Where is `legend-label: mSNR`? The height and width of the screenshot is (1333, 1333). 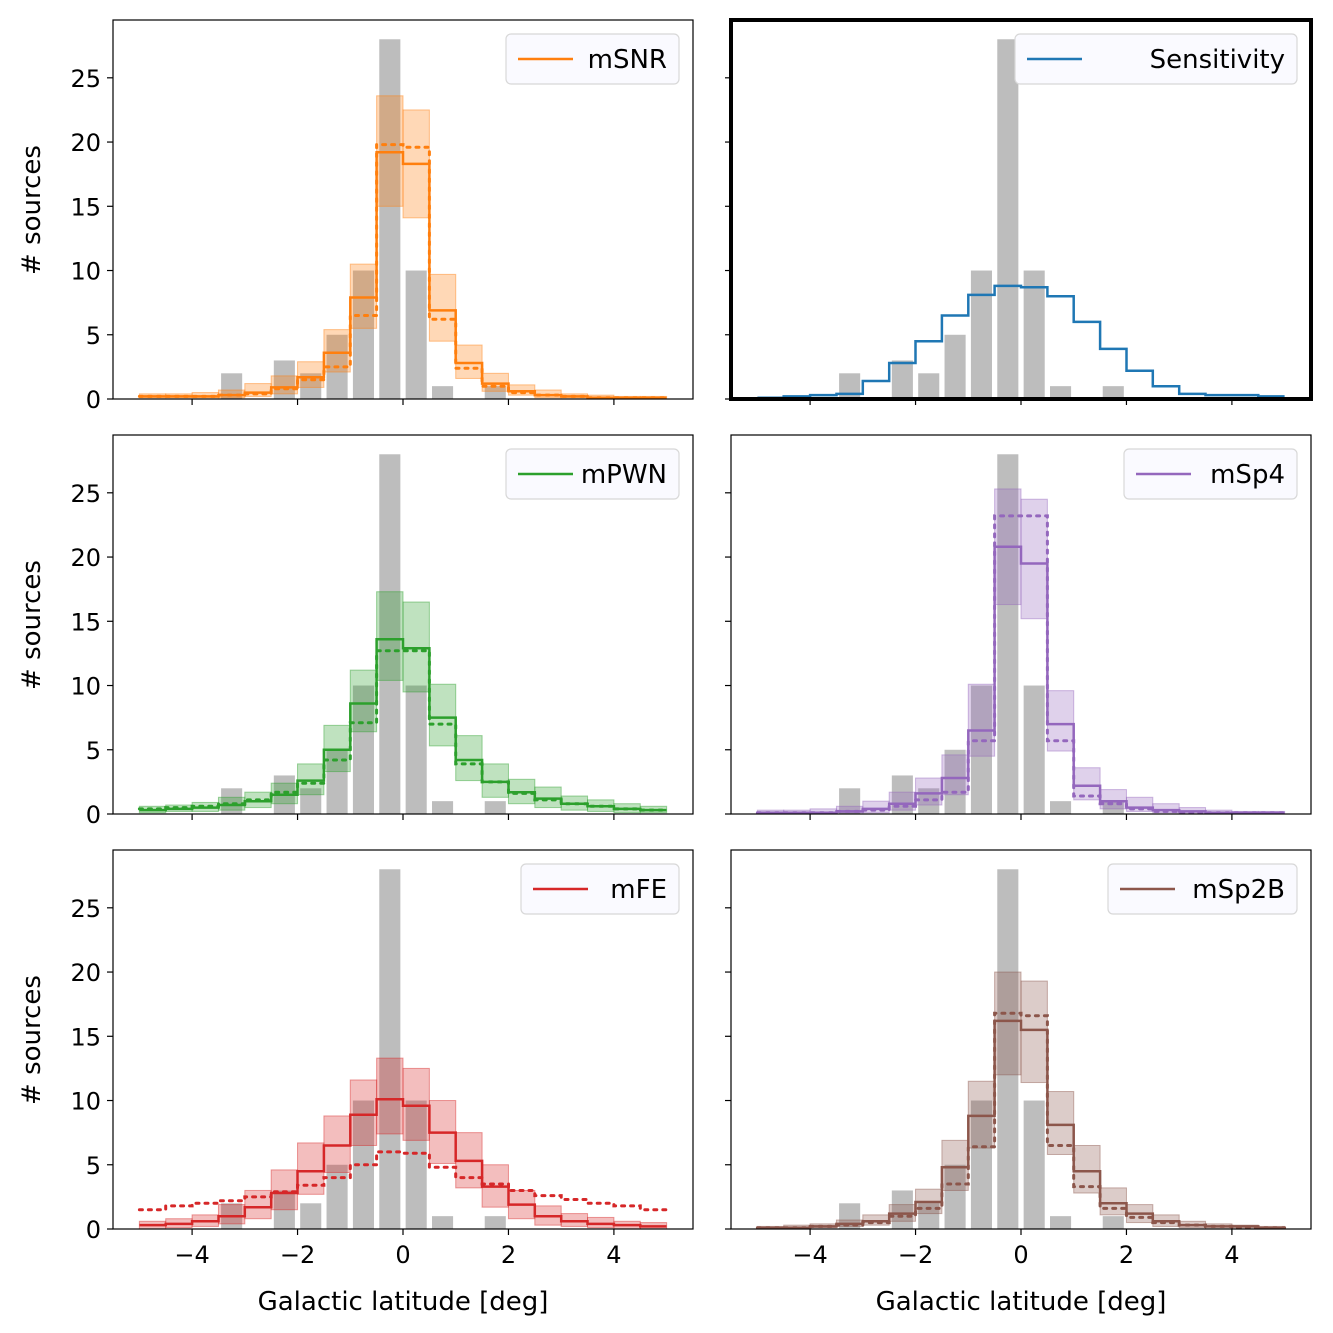 legend-label: mSNR is located at coordinates (627, 60).